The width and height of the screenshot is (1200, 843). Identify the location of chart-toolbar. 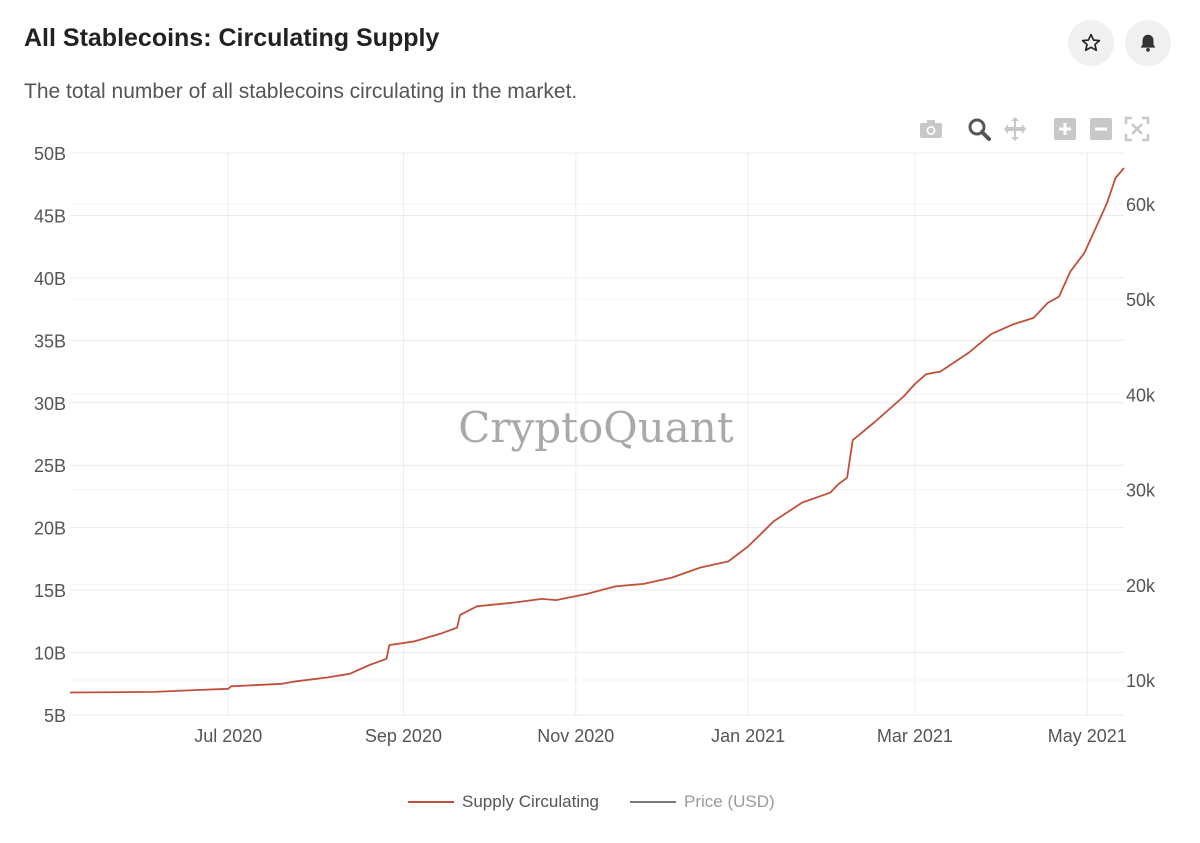
(1034, 130).